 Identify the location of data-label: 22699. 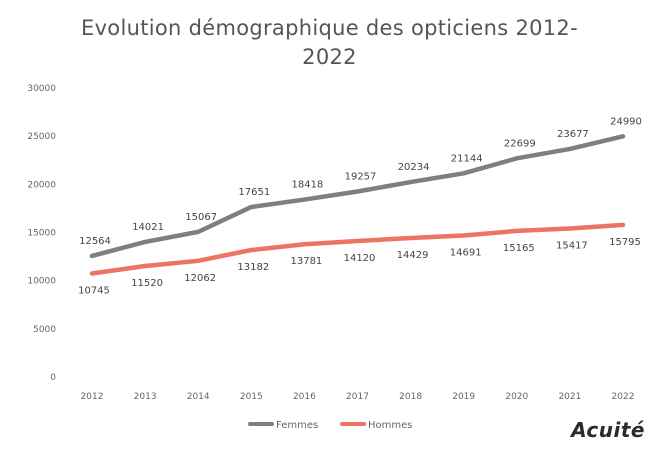
(520, 143).